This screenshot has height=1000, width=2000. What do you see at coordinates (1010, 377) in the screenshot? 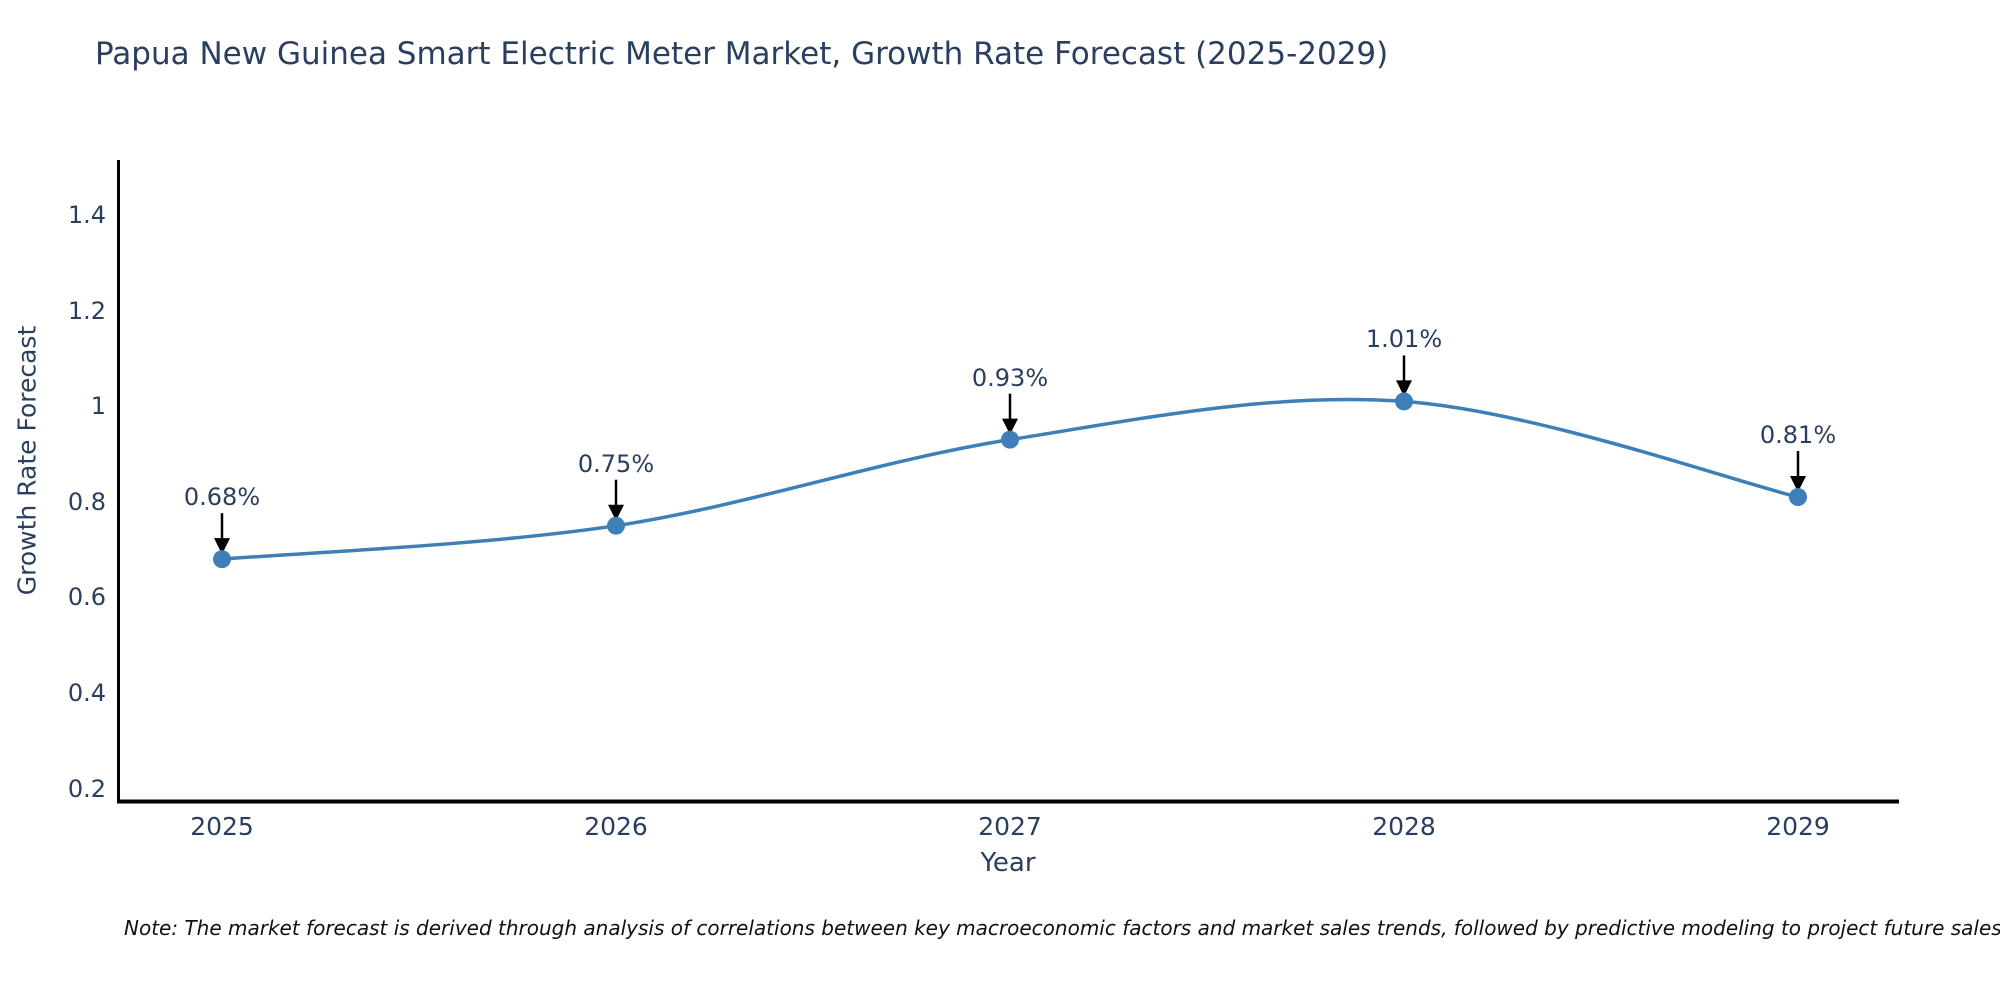
I see `annotation-label: 0.93%` at bounding box center [1010, 377].